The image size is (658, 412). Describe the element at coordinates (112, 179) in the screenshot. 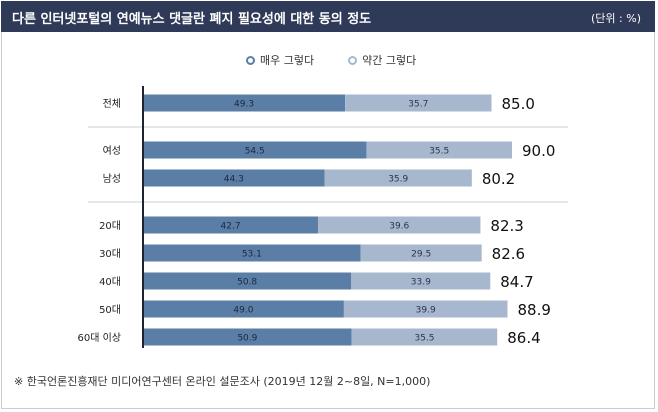

I see `category-label: 남성` at that location.